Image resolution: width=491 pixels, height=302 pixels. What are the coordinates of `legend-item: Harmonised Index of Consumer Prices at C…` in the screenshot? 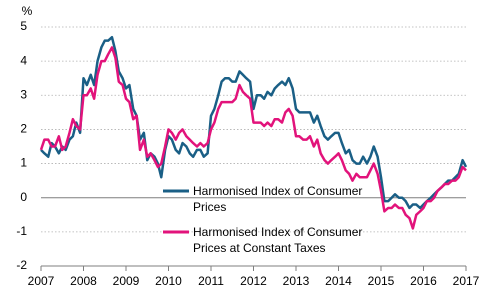 It's located at (278, 240).